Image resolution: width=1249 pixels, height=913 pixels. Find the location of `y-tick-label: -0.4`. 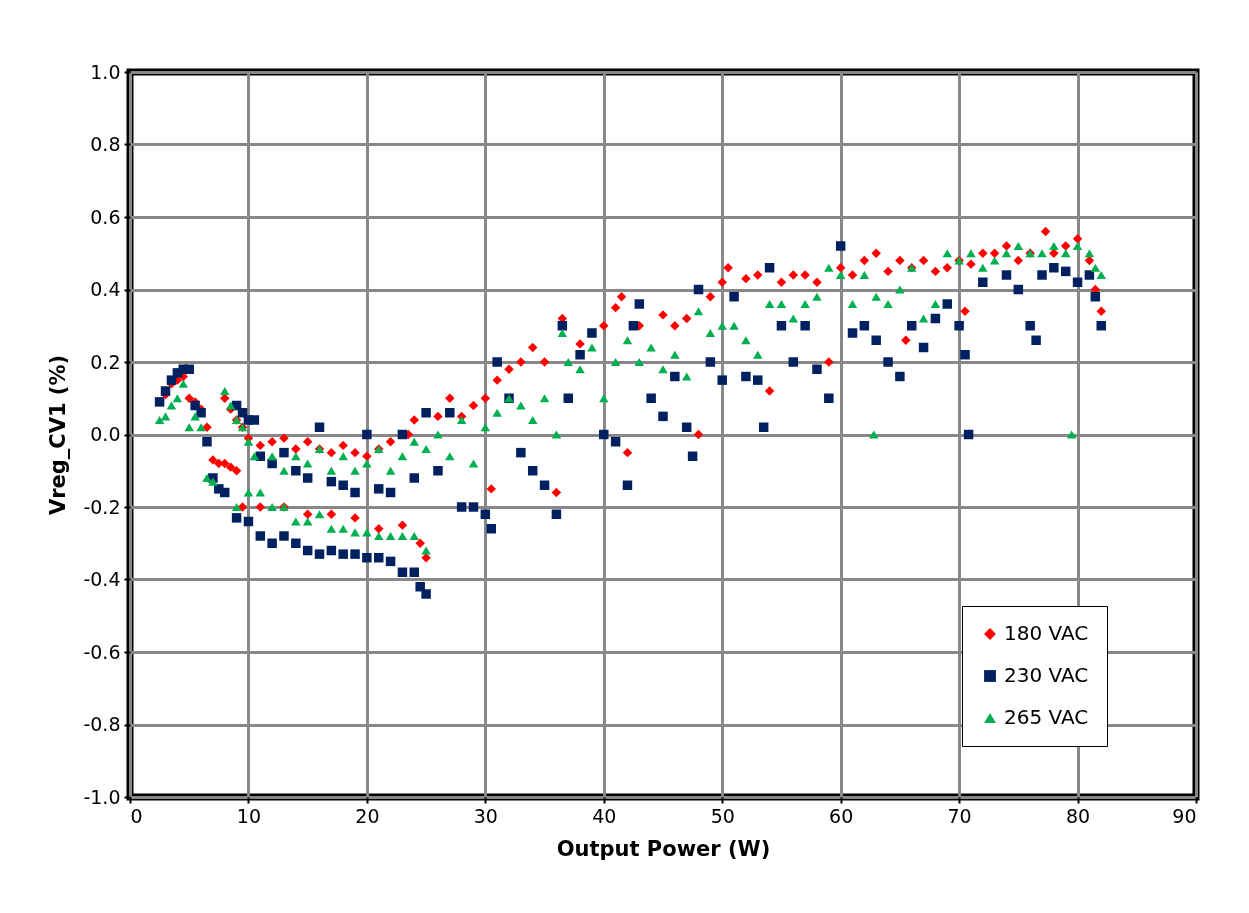

y-tick-label: -0.4 is located at coordinates (102, 579).